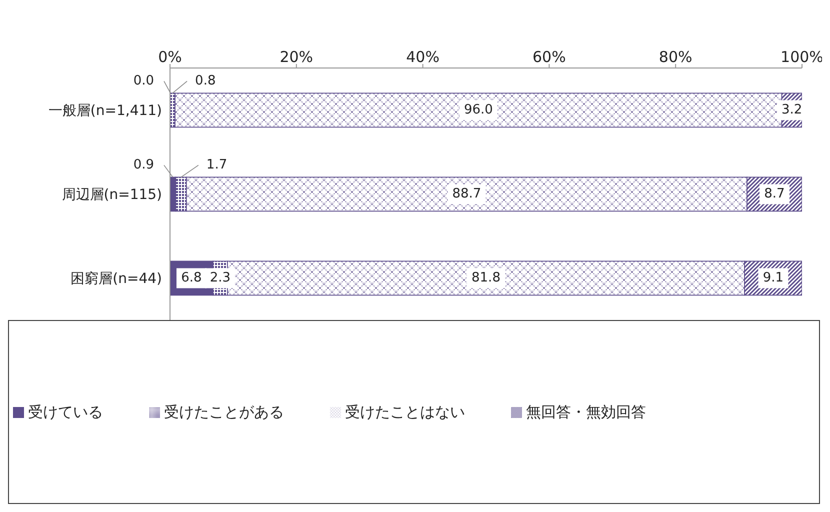 The width and height of the screenshot is (830, 512). What do you see at coordinates (405, 412) in the screenshot?
I see `legend-label: 受けたことはない` at bounding box center [405, 412].